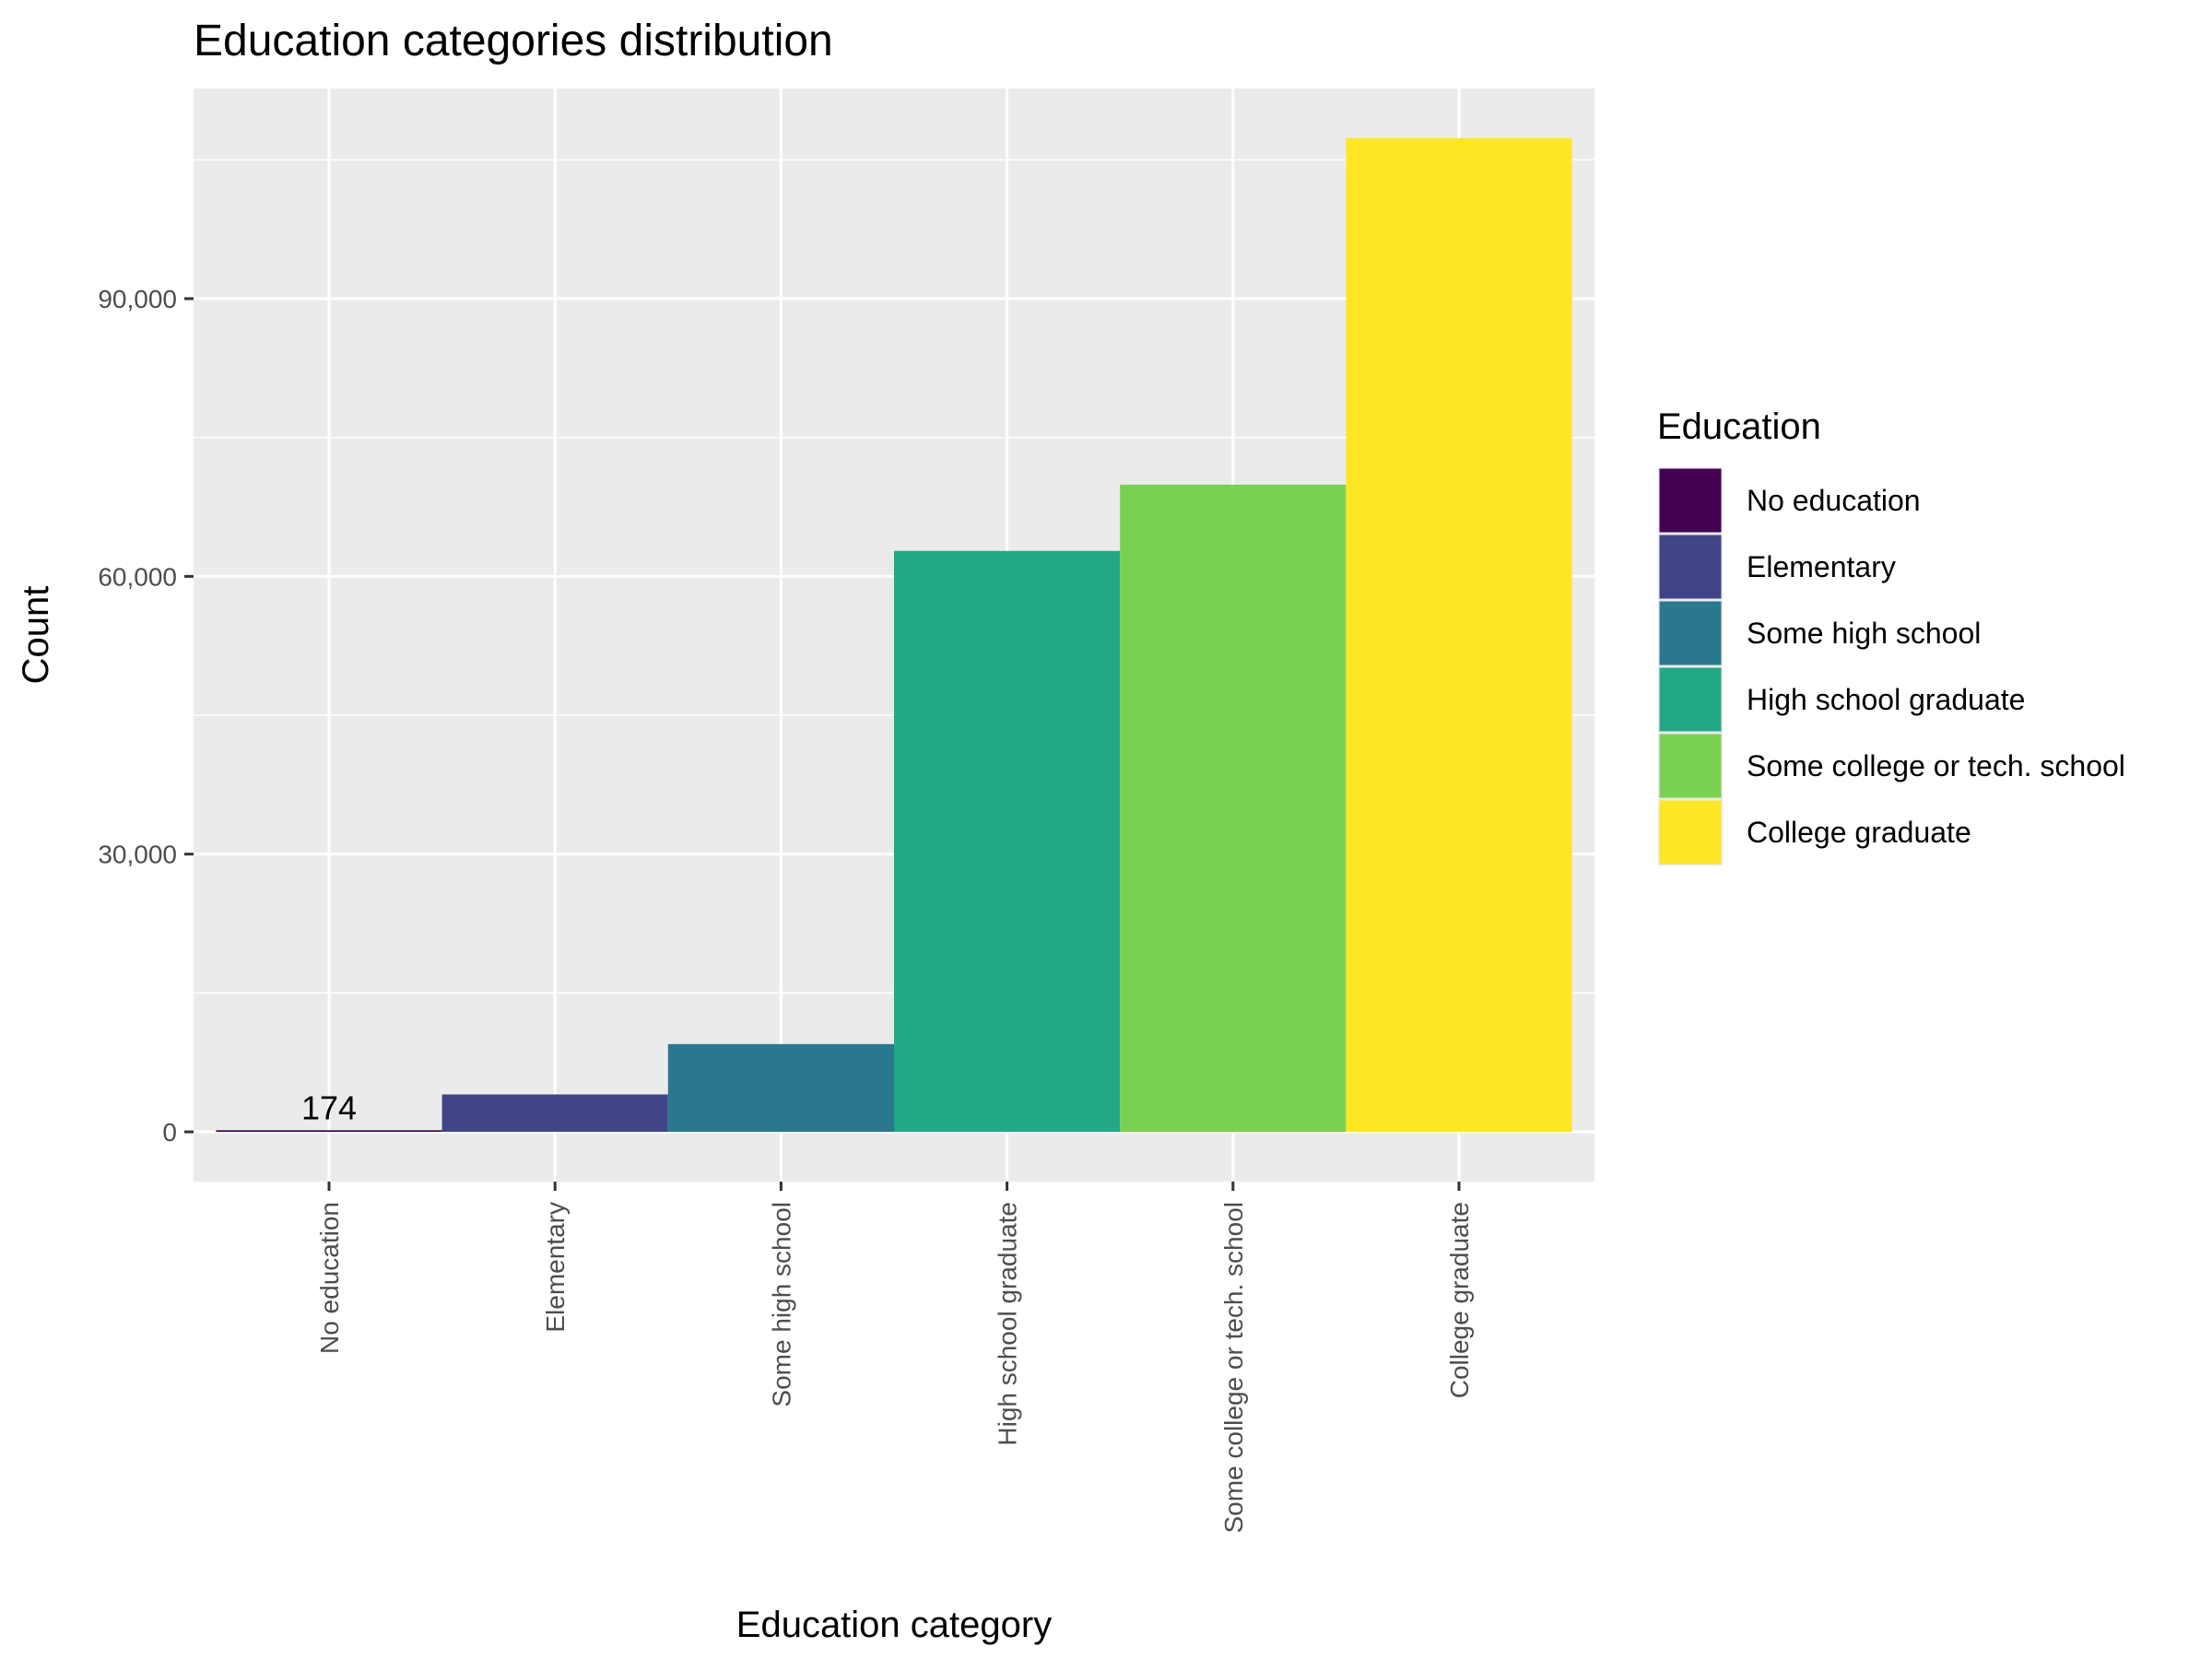 Image resolution: width=2212 pixels, height=1659 pixels. What do you see at coordinates (1936, 765) in the screenshot?
I see `legend-label: Some college or tech. school` at bounding box center [1936, 765].